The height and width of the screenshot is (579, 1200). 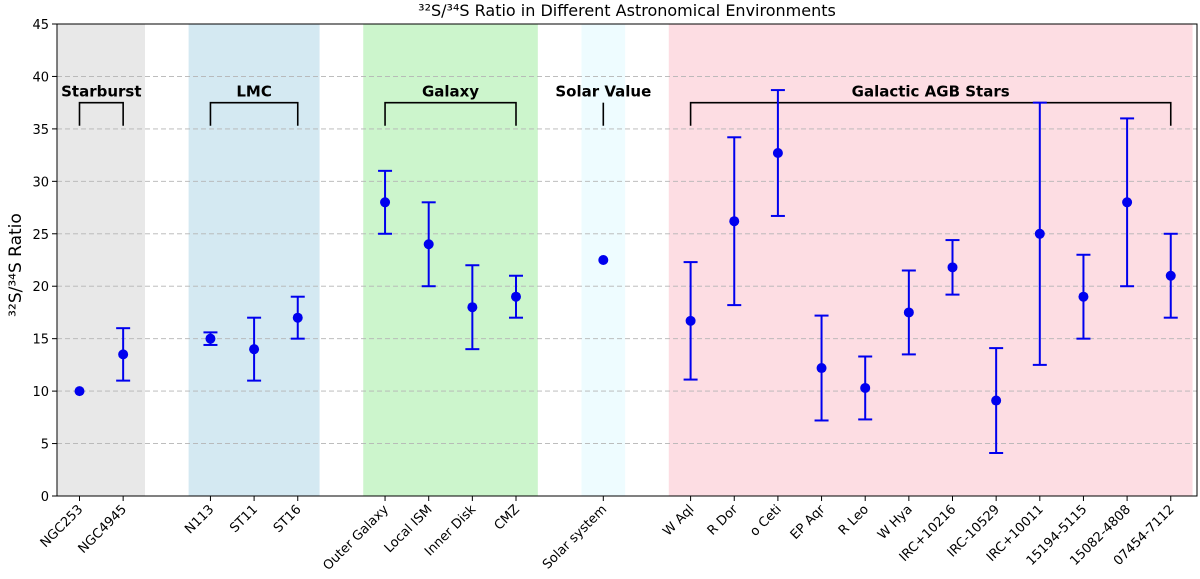 What do you see at coordinates (734, 221) in the screenshot?
I see `data-point-r-dor` at bounding box center [734, 221].